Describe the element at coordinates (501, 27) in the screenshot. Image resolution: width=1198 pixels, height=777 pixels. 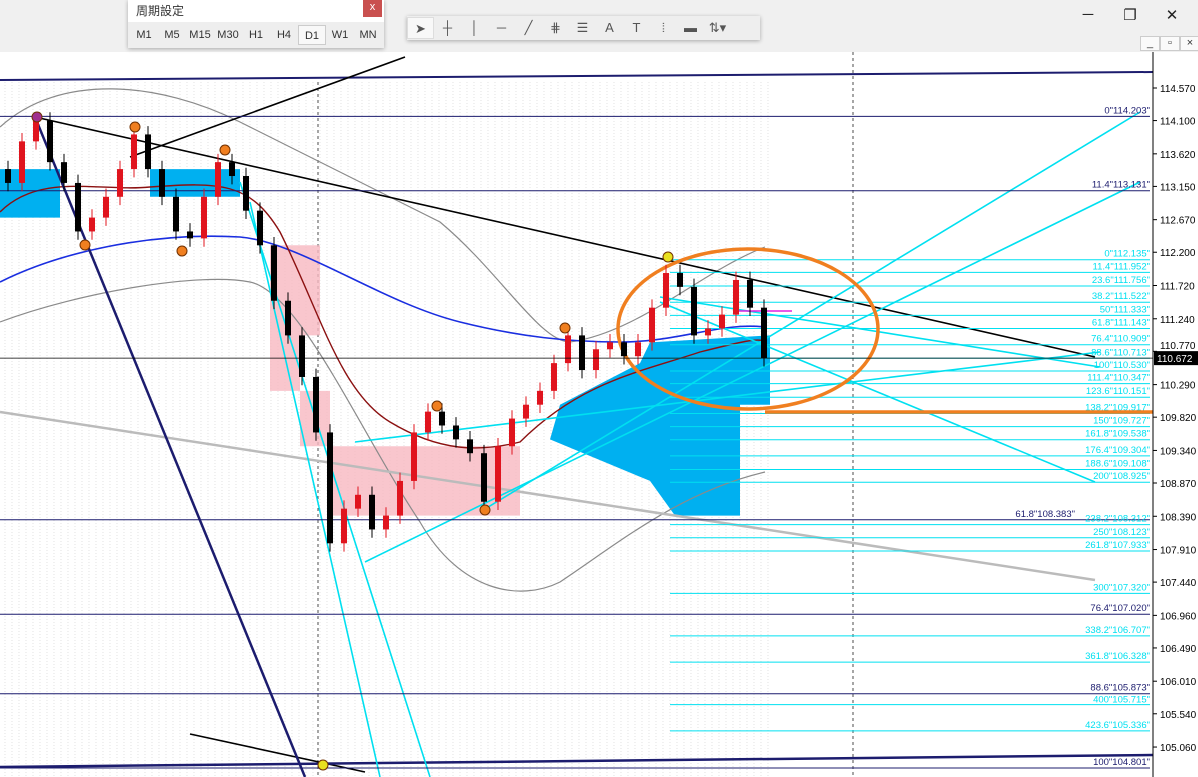
I see `horizontal-line-icon: ─` at that location.